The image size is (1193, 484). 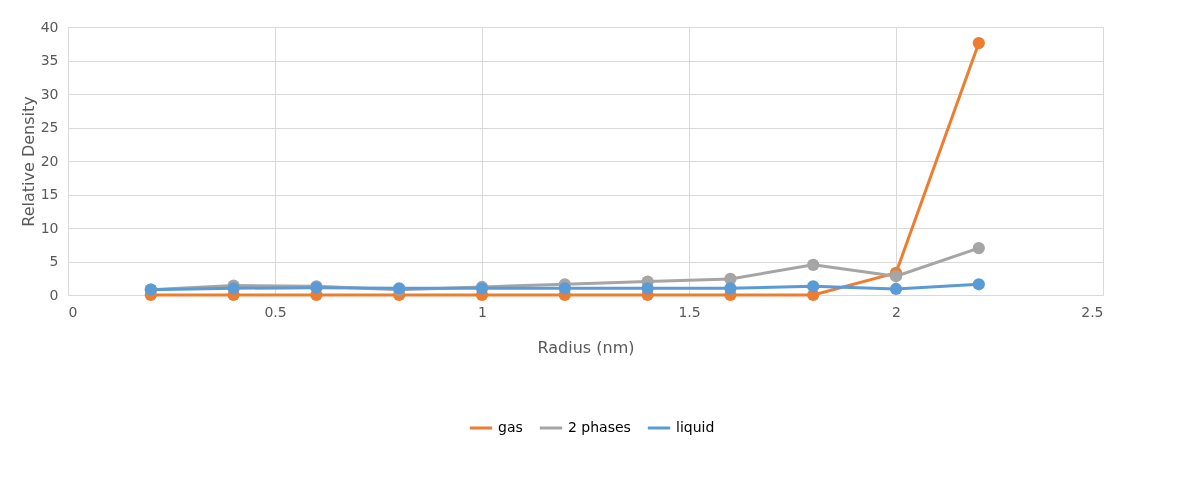 What do you see at coordinates (896, 311) in the screenshot?
I see `x-tick-label: 2` at bounding box center [896, 311].